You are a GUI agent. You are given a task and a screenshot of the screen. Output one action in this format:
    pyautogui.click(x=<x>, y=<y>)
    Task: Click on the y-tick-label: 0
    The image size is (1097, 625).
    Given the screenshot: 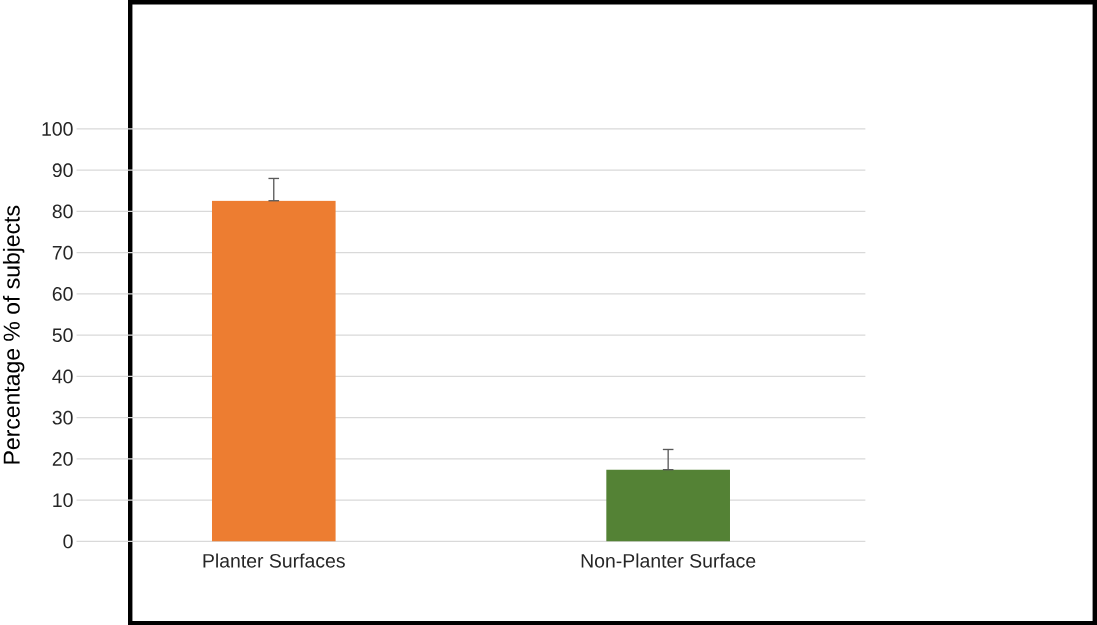 What is the action you would take?
    pyautogui.click(x=68, y=541)
    